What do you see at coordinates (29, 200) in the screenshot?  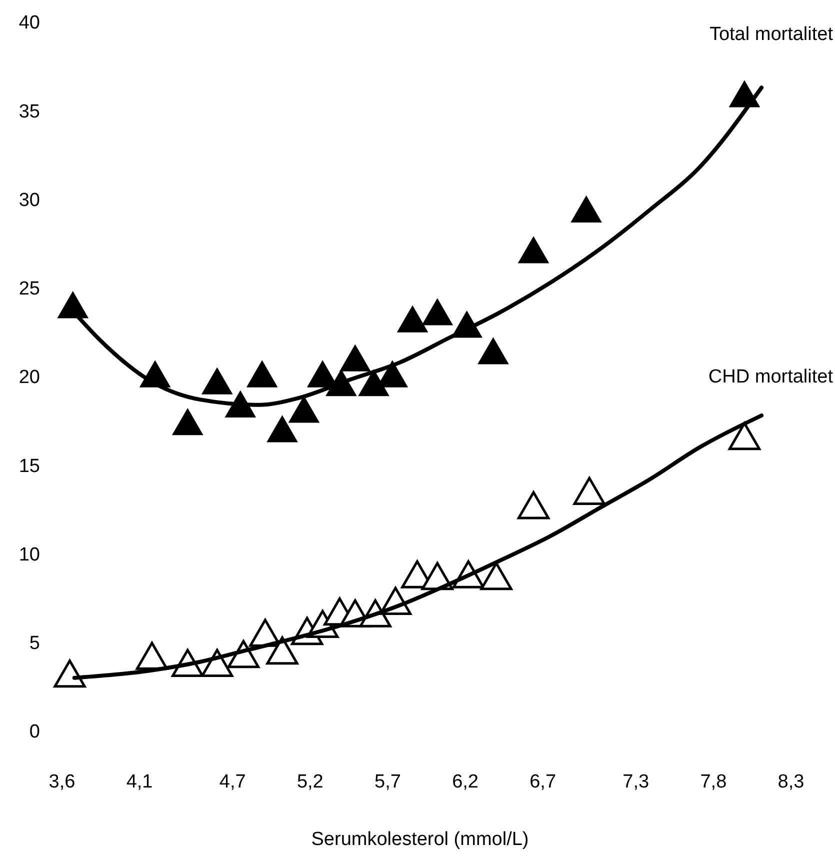 I see `y-tick-label: 30` at bounding box center [29, 200].